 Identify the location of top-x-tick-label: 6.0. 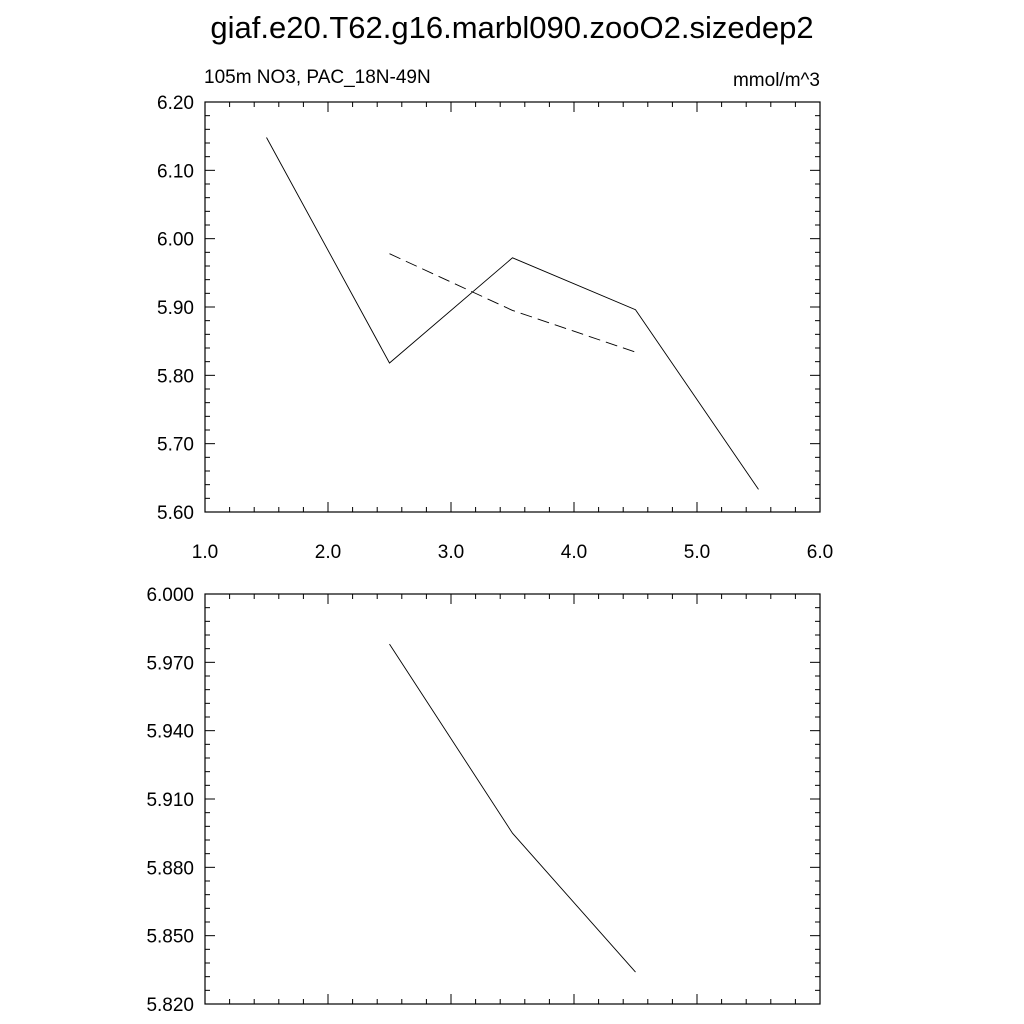
(820, 552).